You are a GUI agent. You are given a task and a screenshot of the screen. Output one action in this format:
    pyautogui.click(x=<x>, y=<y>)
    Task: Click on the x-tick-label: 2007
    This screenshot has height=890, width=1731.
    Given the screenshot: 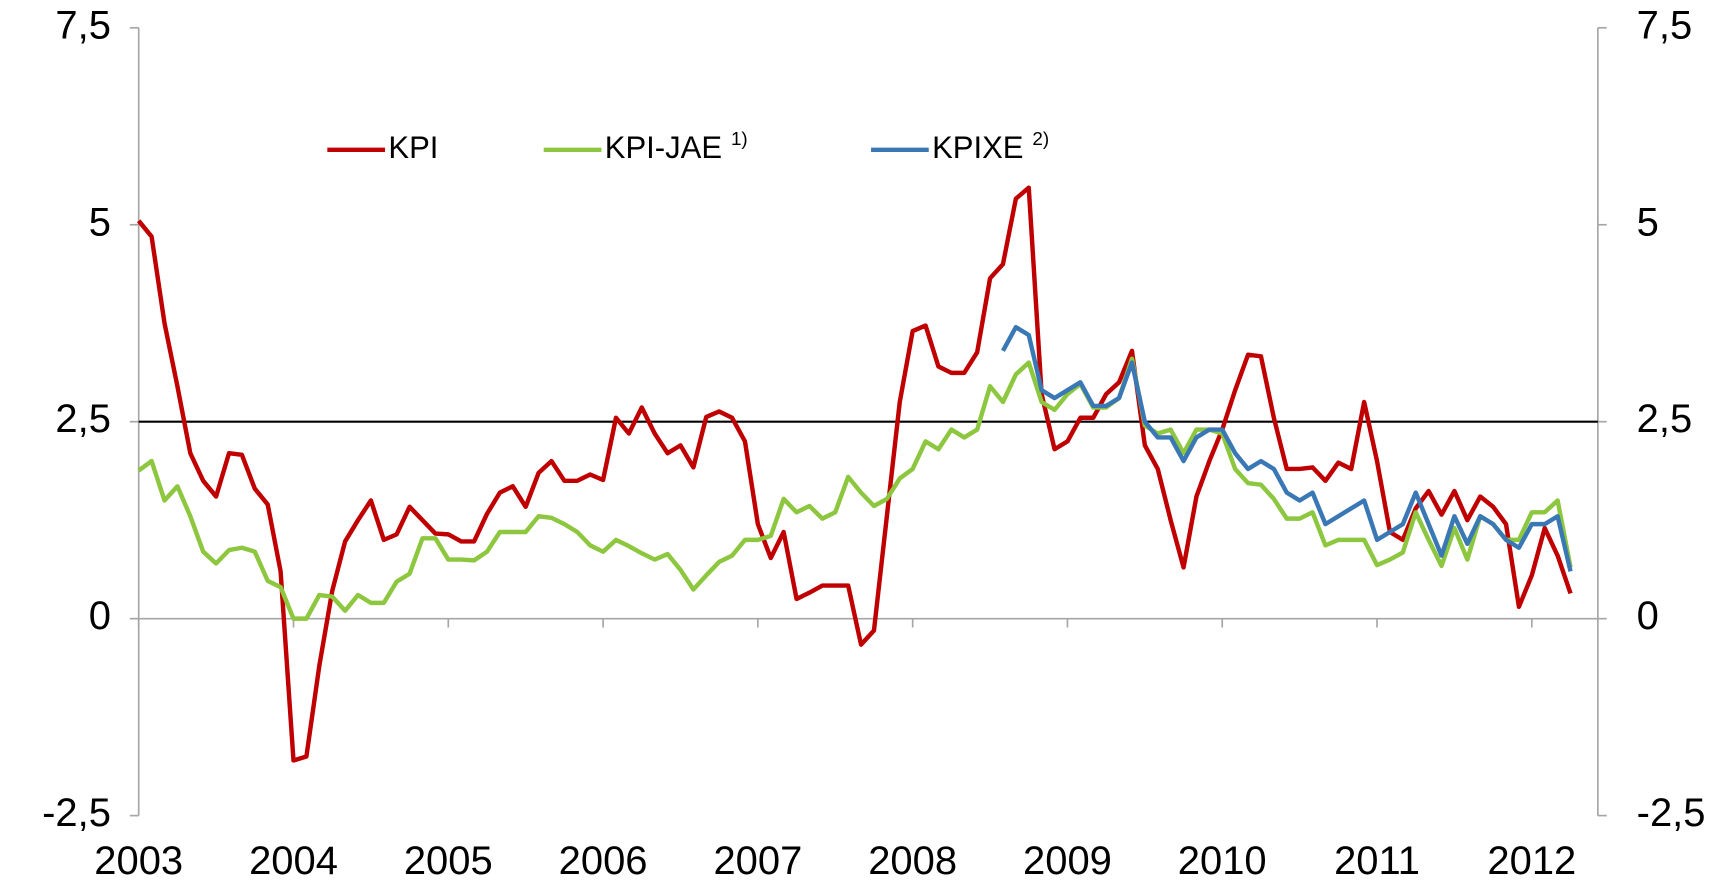 What is the action you would take?
    pyautogui.click(x=757, y=861)
    